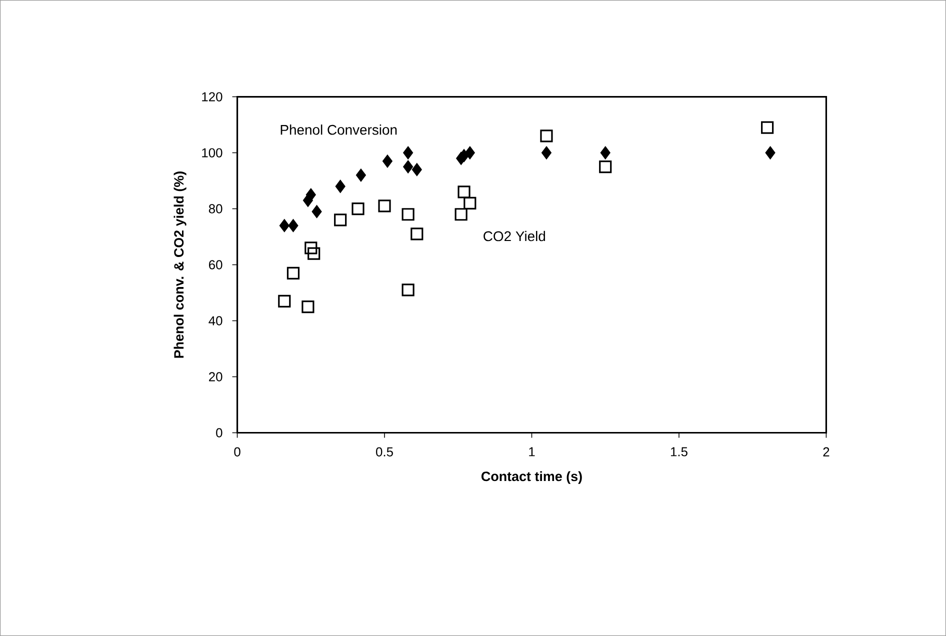 The height and width of the screenshot is (636, 946). What do you see at coordinates (219, 433) in the screenshot?
I see `y-tick-label: 0` at bounding box center [219, 433].